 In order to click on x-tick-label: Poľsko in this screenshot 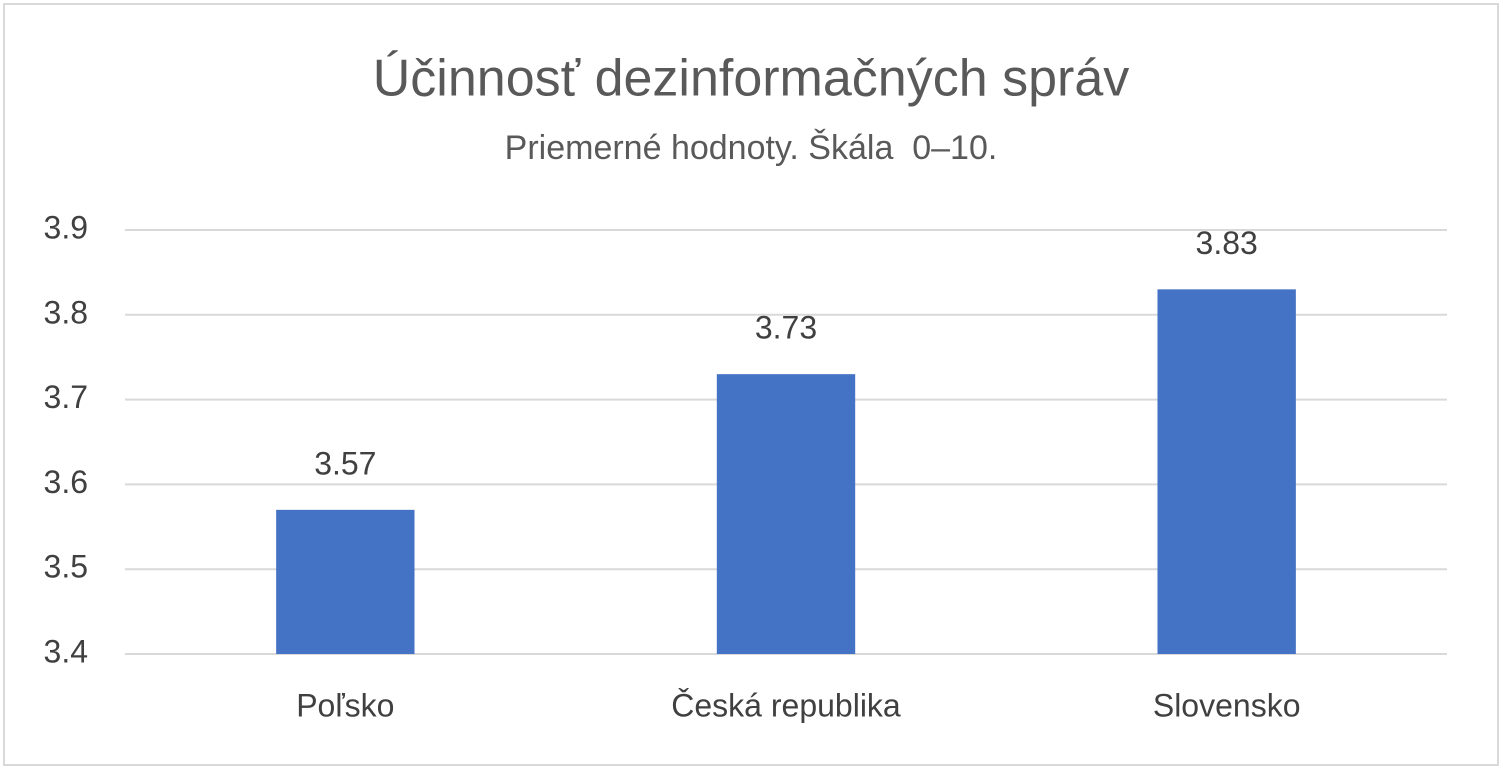, I will do `click(345, 705)`.